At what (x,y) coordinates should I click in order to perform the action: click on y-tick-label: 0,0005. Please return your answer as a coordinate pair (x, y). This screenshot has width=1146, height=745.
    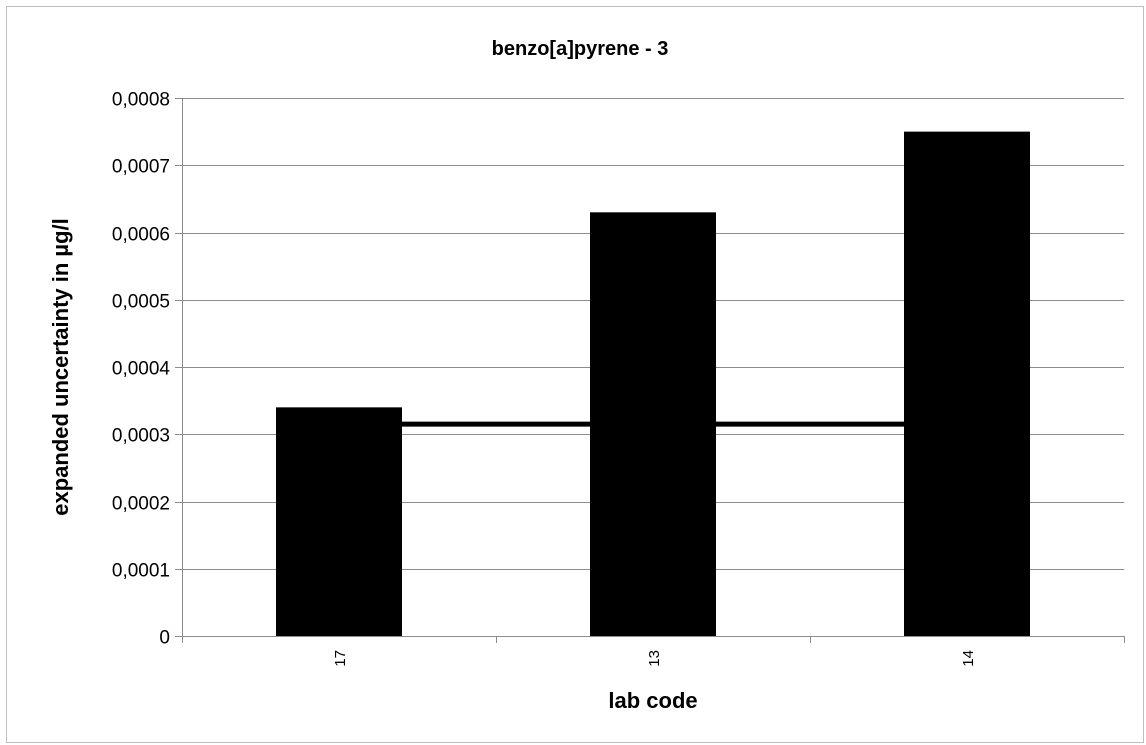
    Looking at the image, I should click on (141, 302).